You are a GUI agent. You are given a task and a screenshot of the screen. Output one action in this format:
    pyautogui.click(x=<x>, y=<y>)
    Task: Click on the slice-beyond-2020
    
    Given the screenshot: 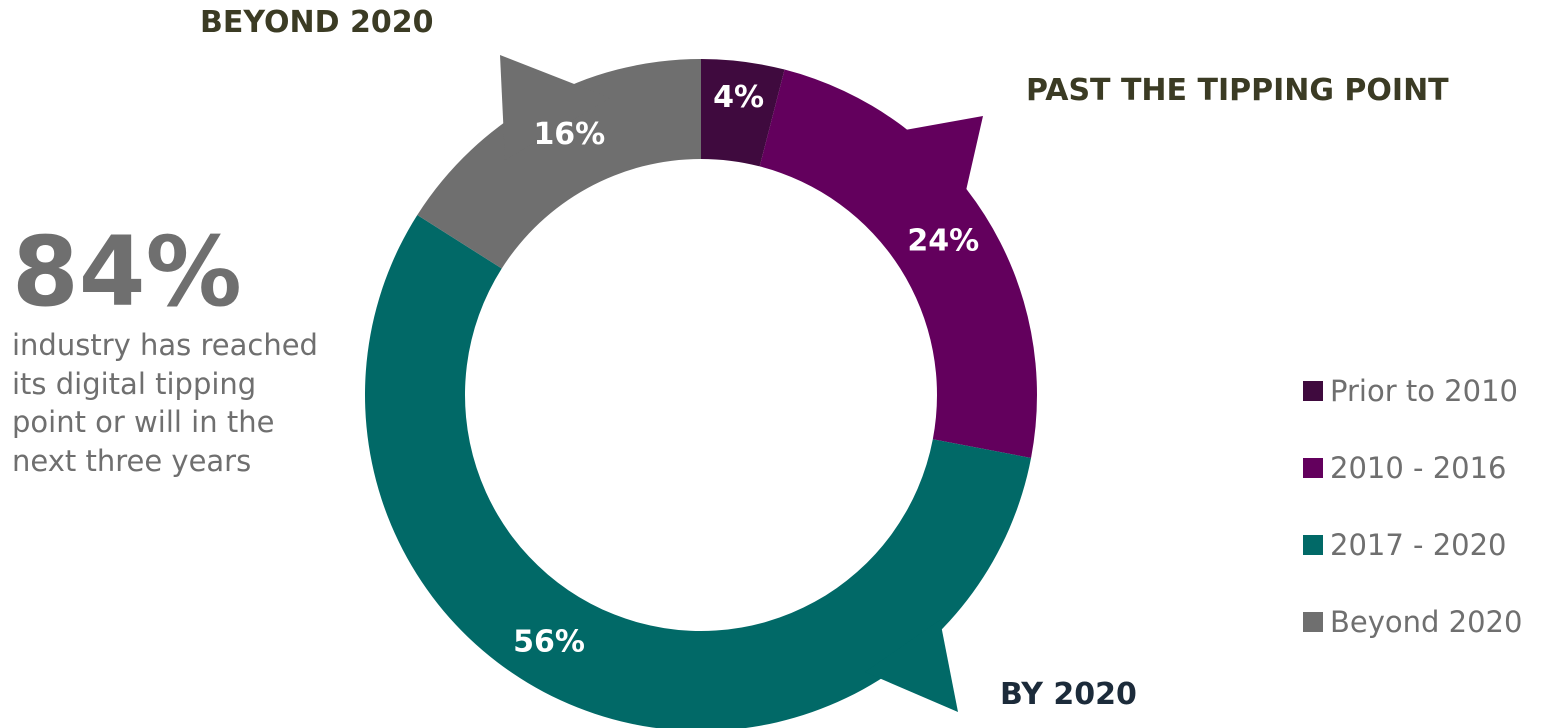 What is the action you would take?
    pyautogui.click(x=559, y=164)
    